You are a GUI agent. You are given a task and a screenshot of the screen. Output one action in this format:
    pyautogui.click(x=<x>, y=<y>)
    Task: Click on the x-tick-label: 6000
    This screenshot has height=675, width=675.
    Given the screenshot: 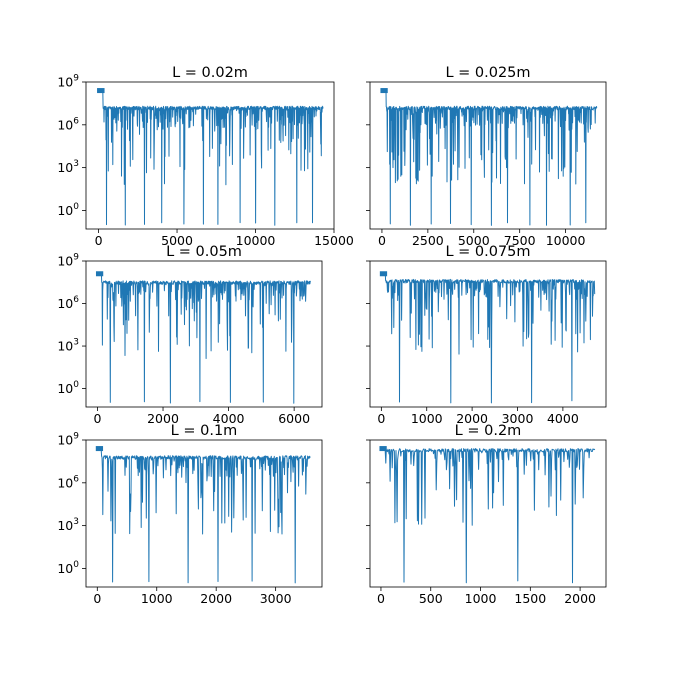 What is the action you would take?
    pyautogui.click(x=294, y=418)
    